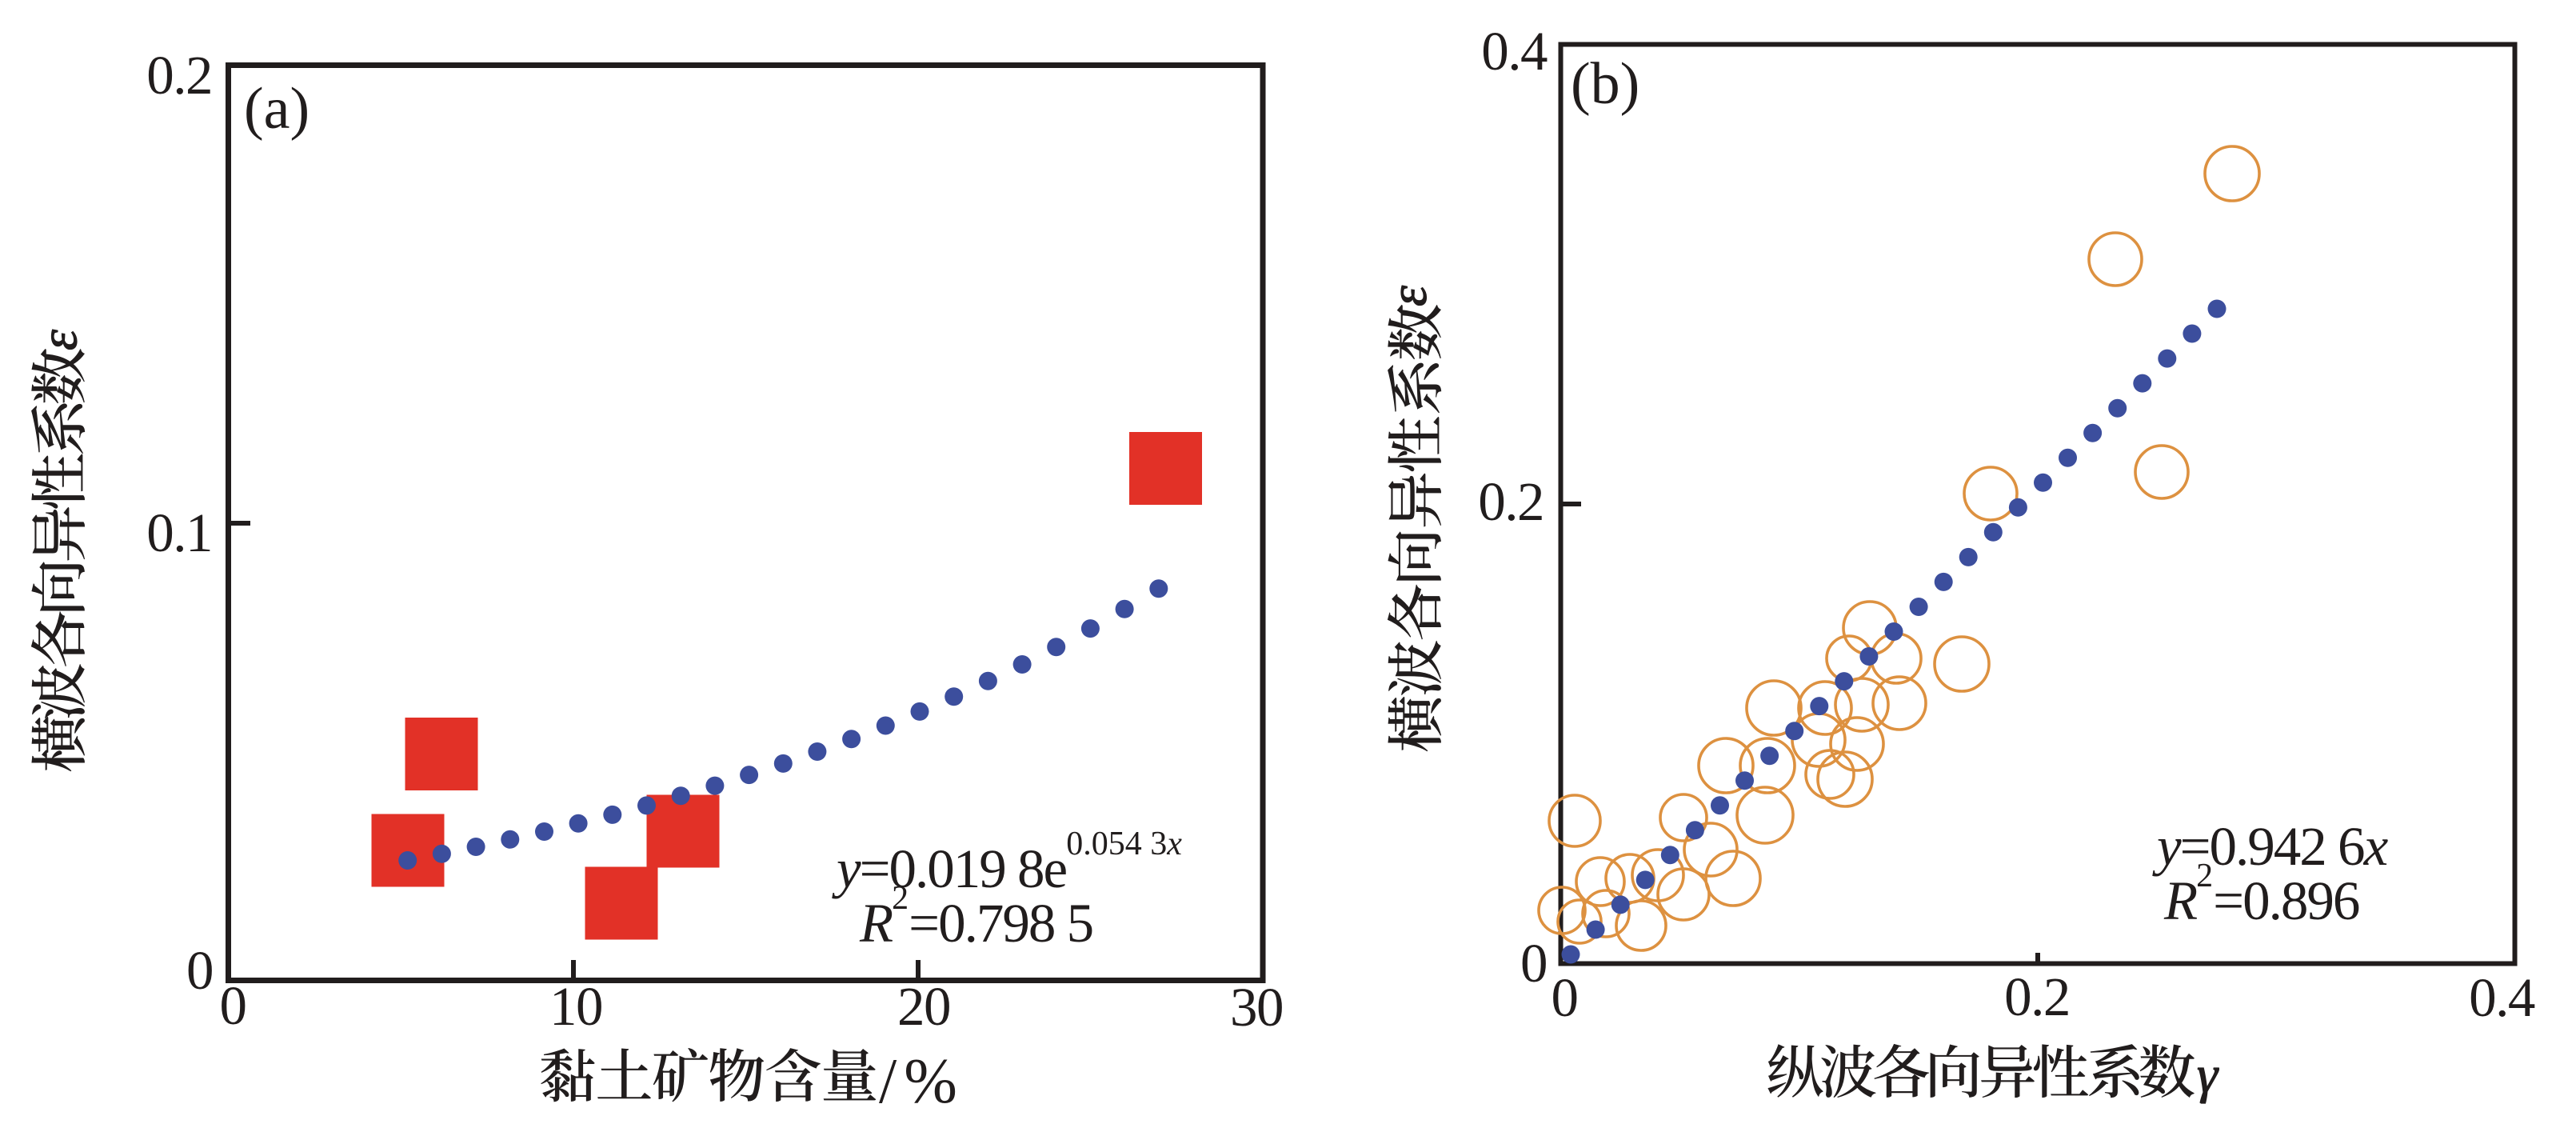  Describe the element at coordinates (1256, 1007) in the screenshot. I see `svg-text: 30` at that location.